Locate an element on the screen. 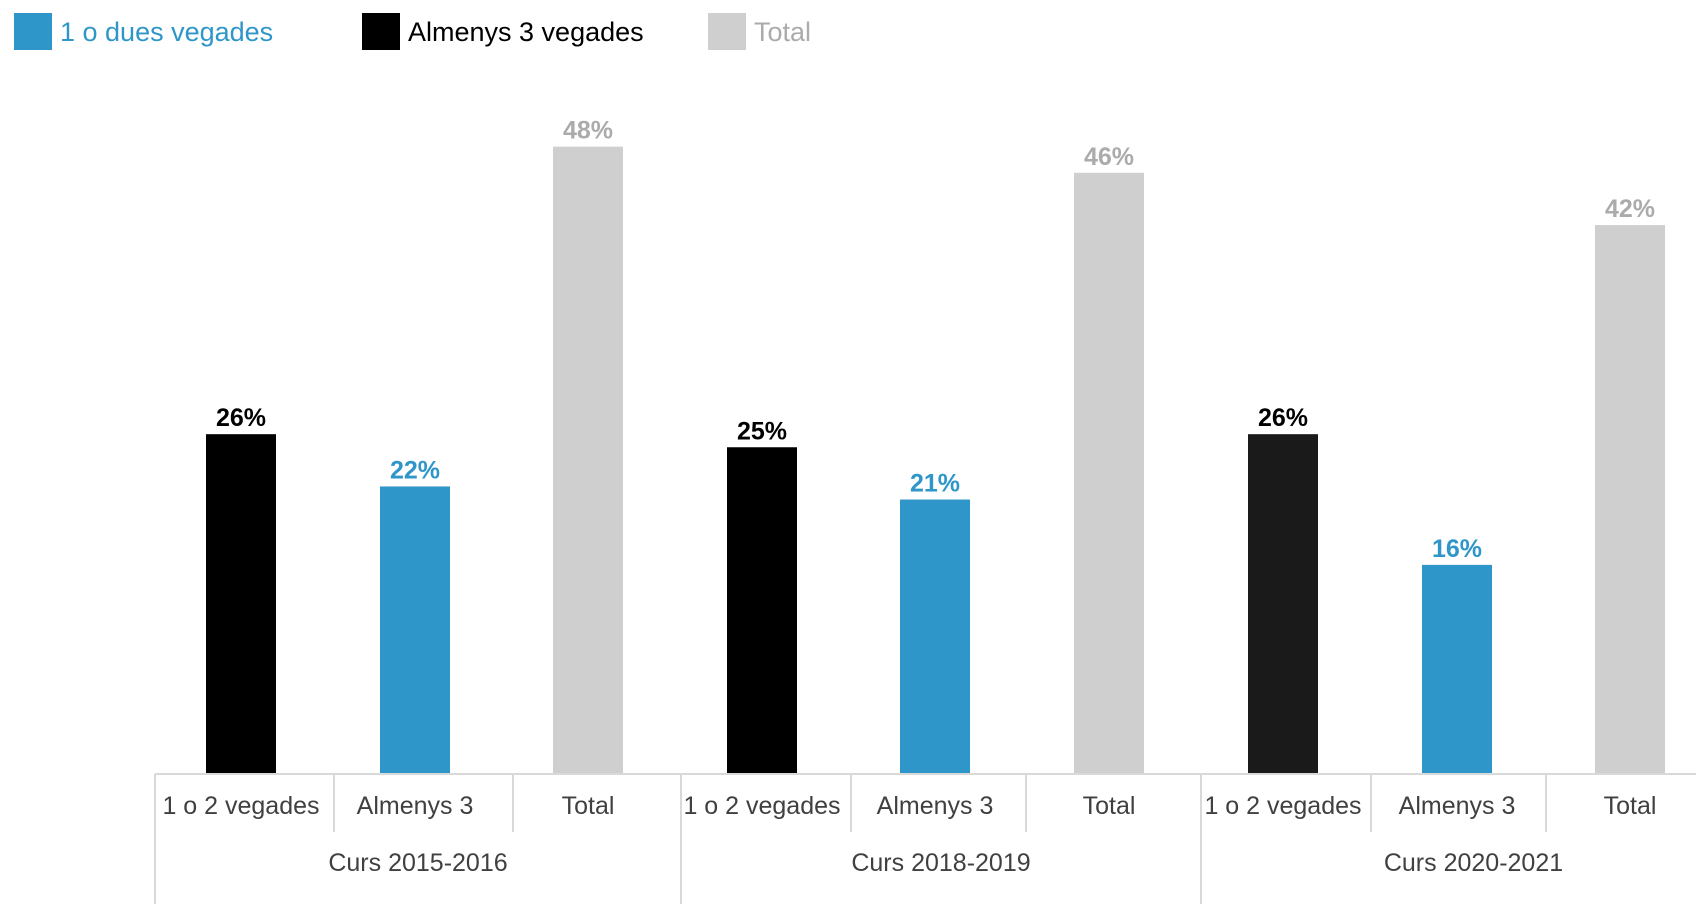 This screenshot has width=1696, height=904. legend-label-2: Total is located at coordinates (782, 32).